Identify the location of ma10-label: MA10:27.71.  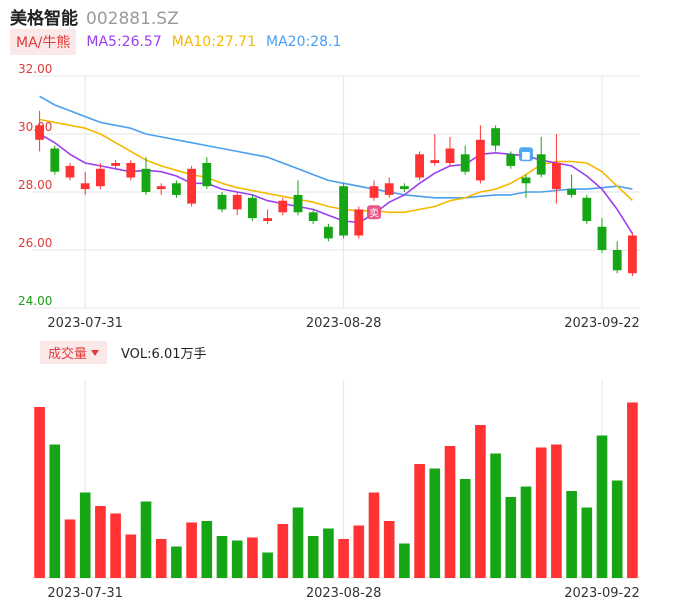
(214, 42).